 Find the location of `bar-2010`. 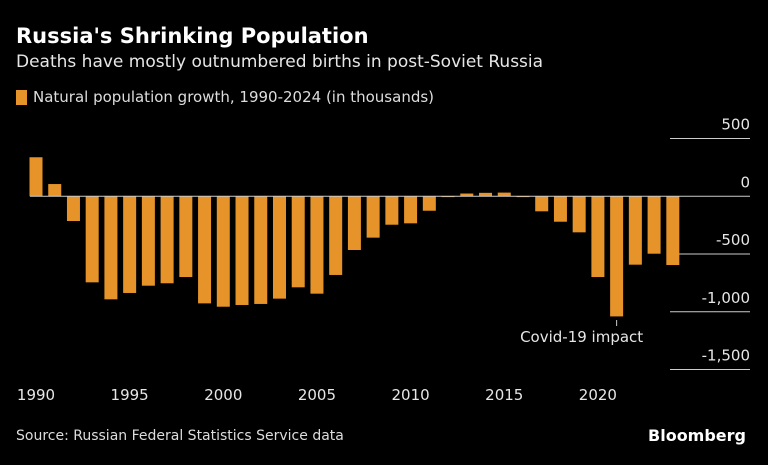

bar-2010 is located at coordinates (411, 210).